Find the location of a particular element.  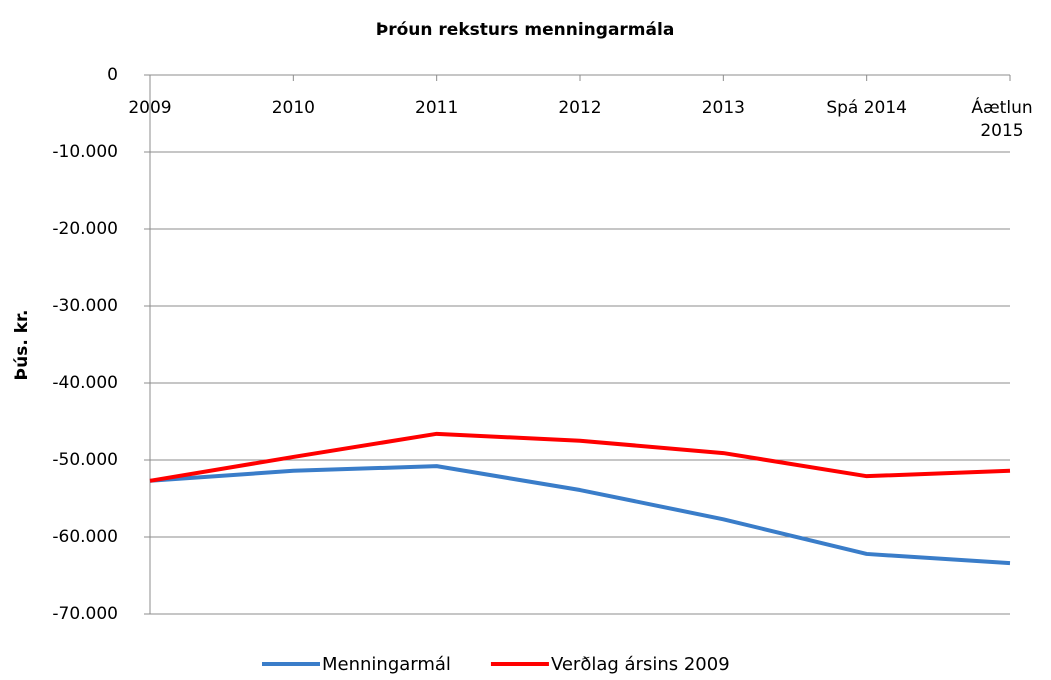

y-tick-label: -60.000 is located at coordinates (85, 537).